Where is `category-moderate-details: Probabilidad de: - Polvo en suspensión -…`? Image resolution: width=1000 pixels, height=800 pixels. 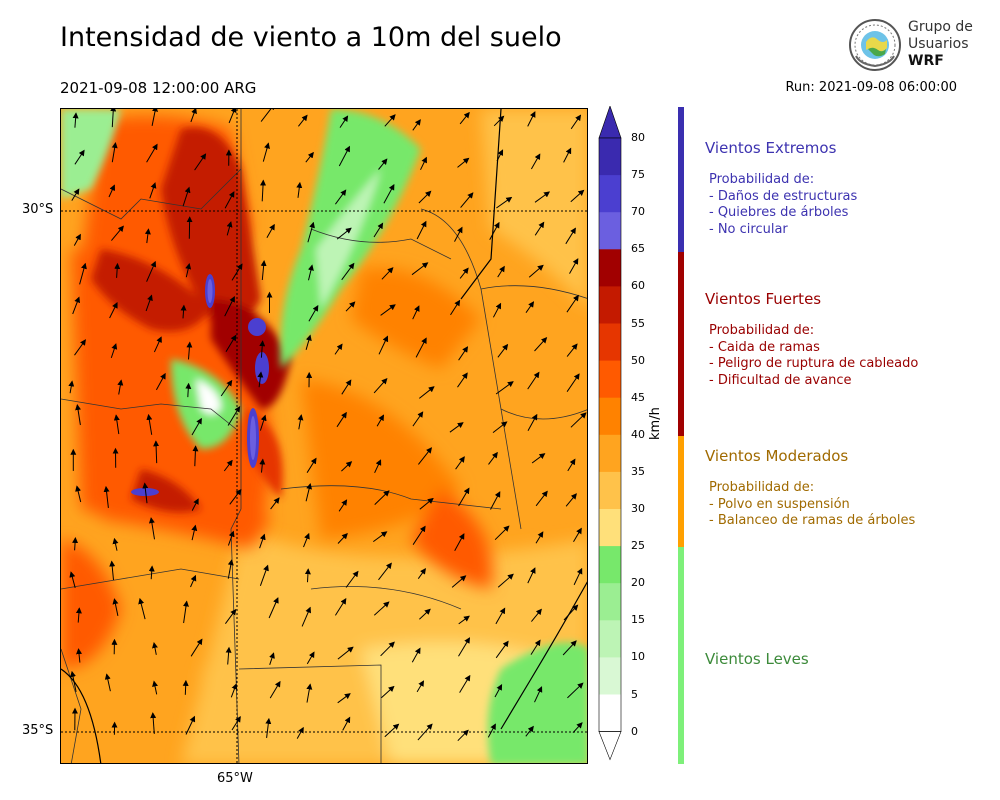 category-moderate-details: Probabilidad de: - Polvo en suspensión -… is located at coordinates (812, 505).